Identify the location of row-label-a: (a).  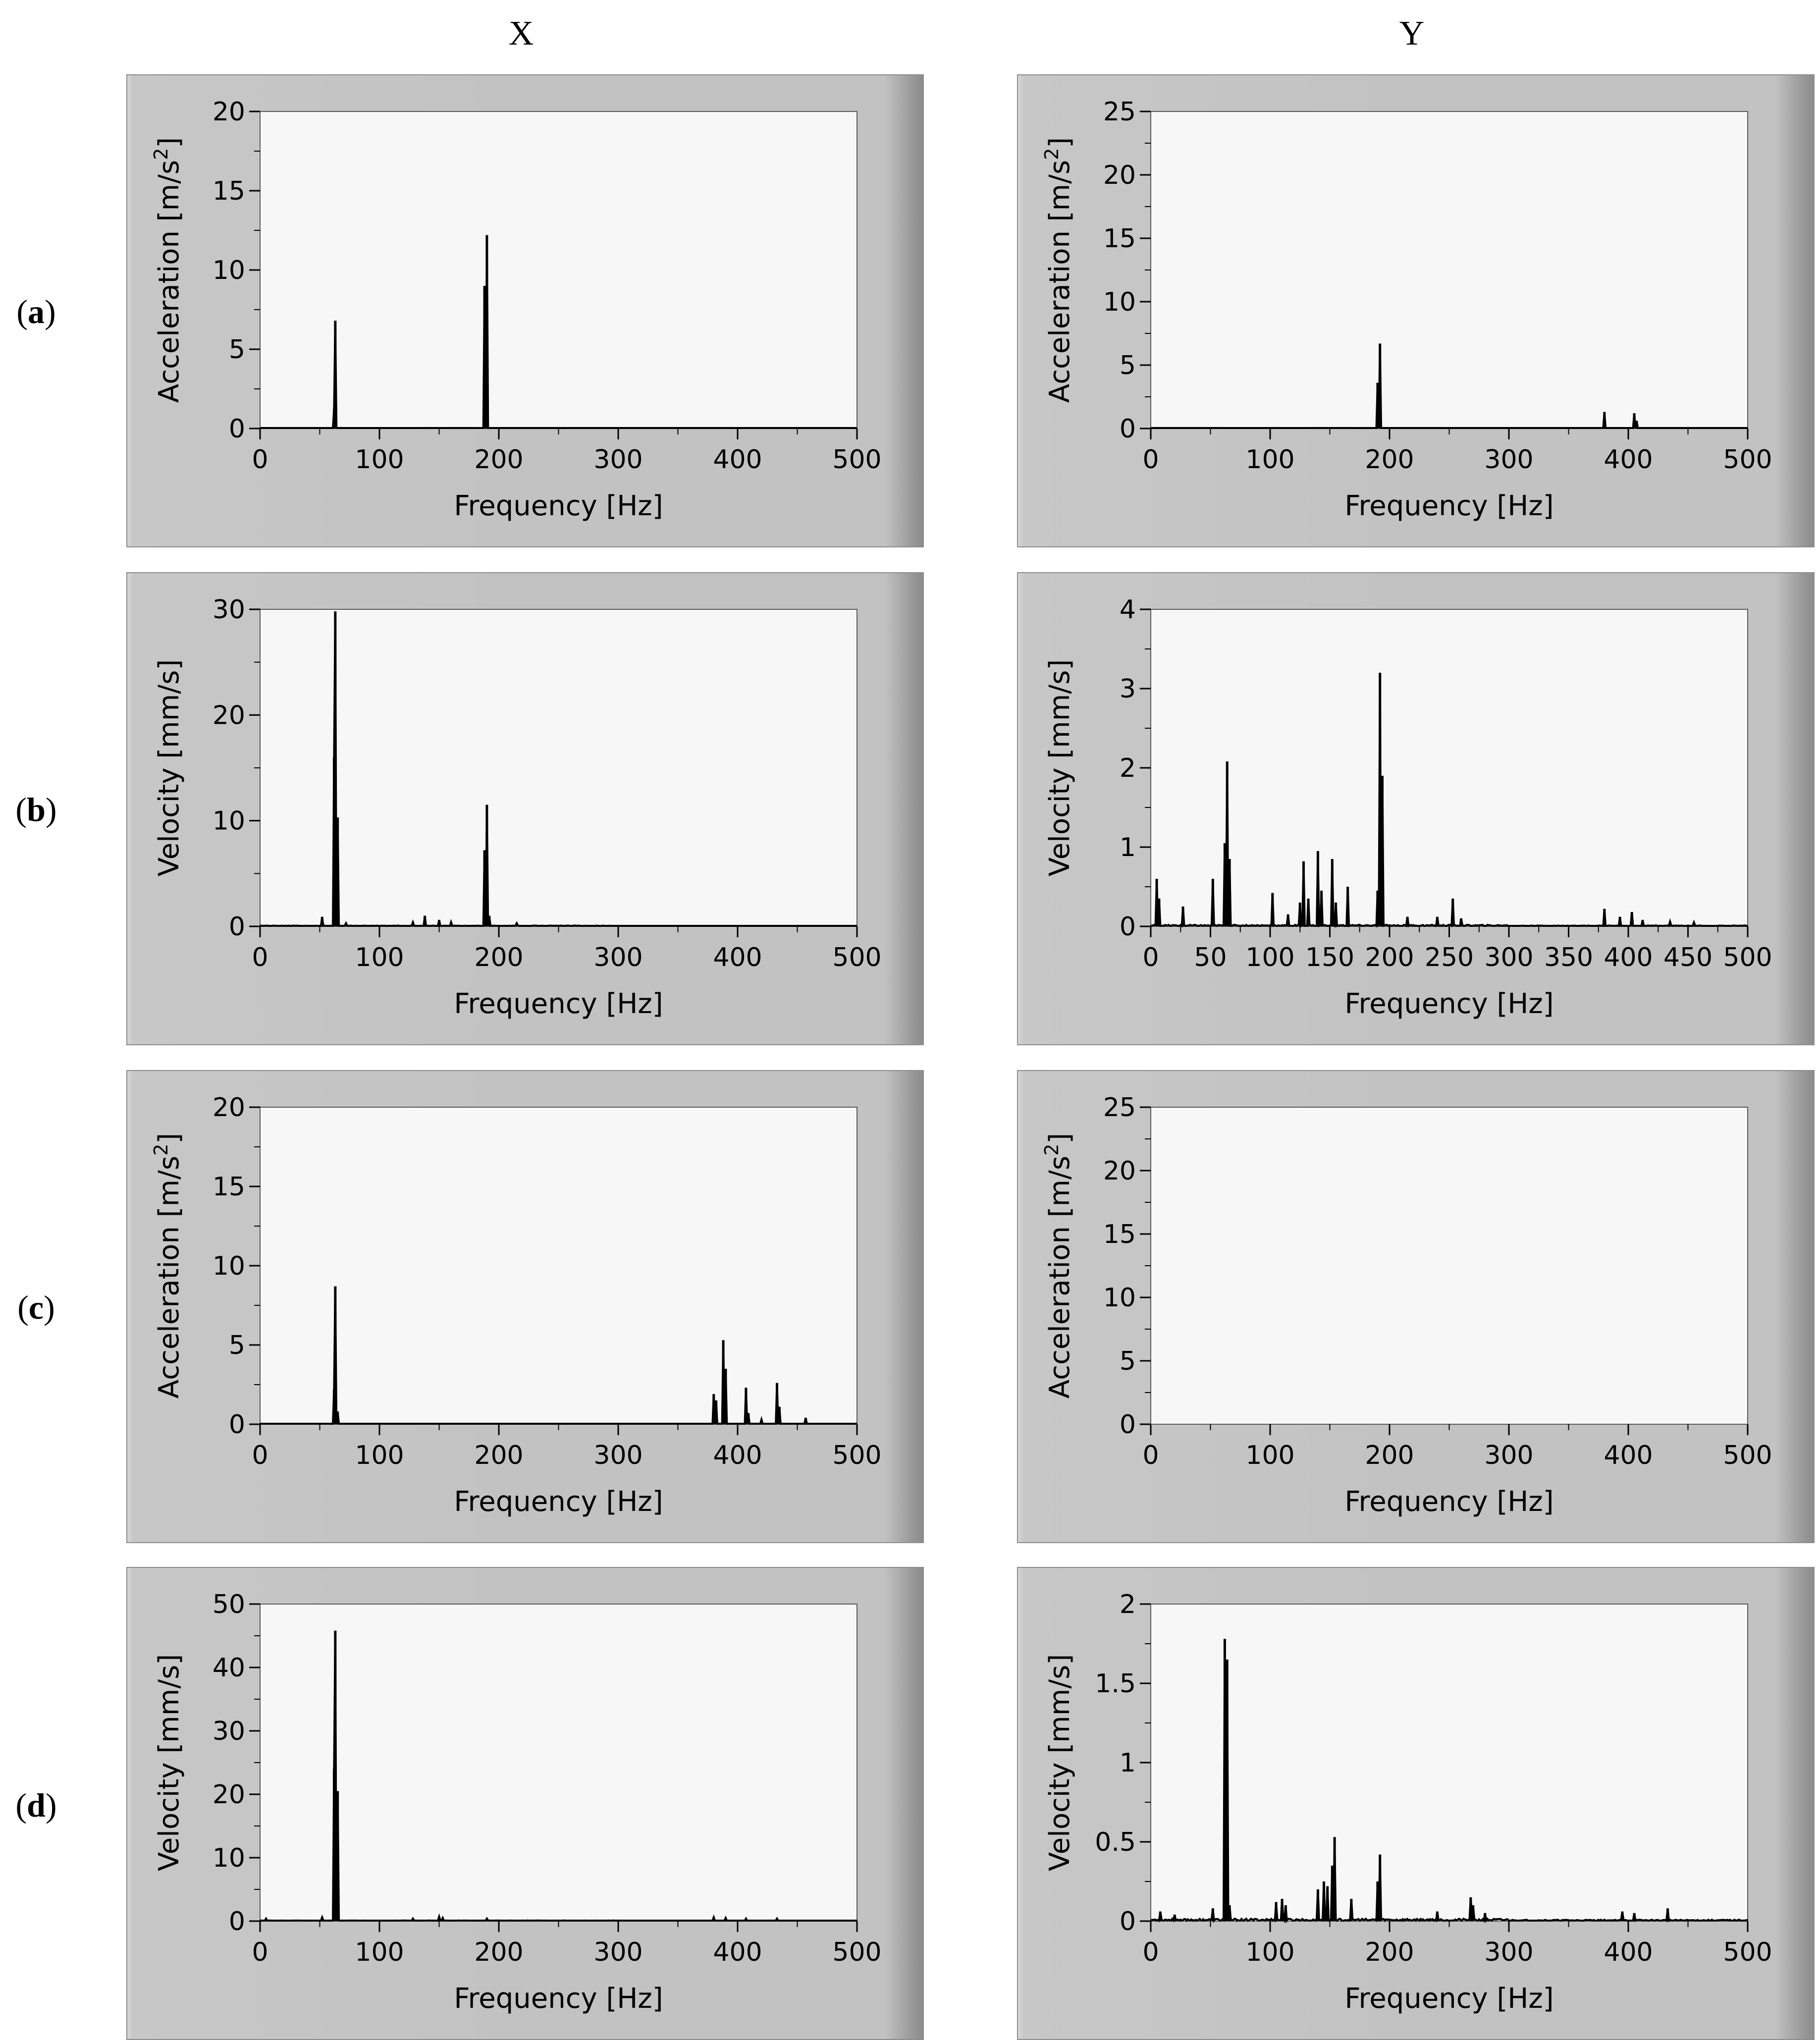
(36, 311).